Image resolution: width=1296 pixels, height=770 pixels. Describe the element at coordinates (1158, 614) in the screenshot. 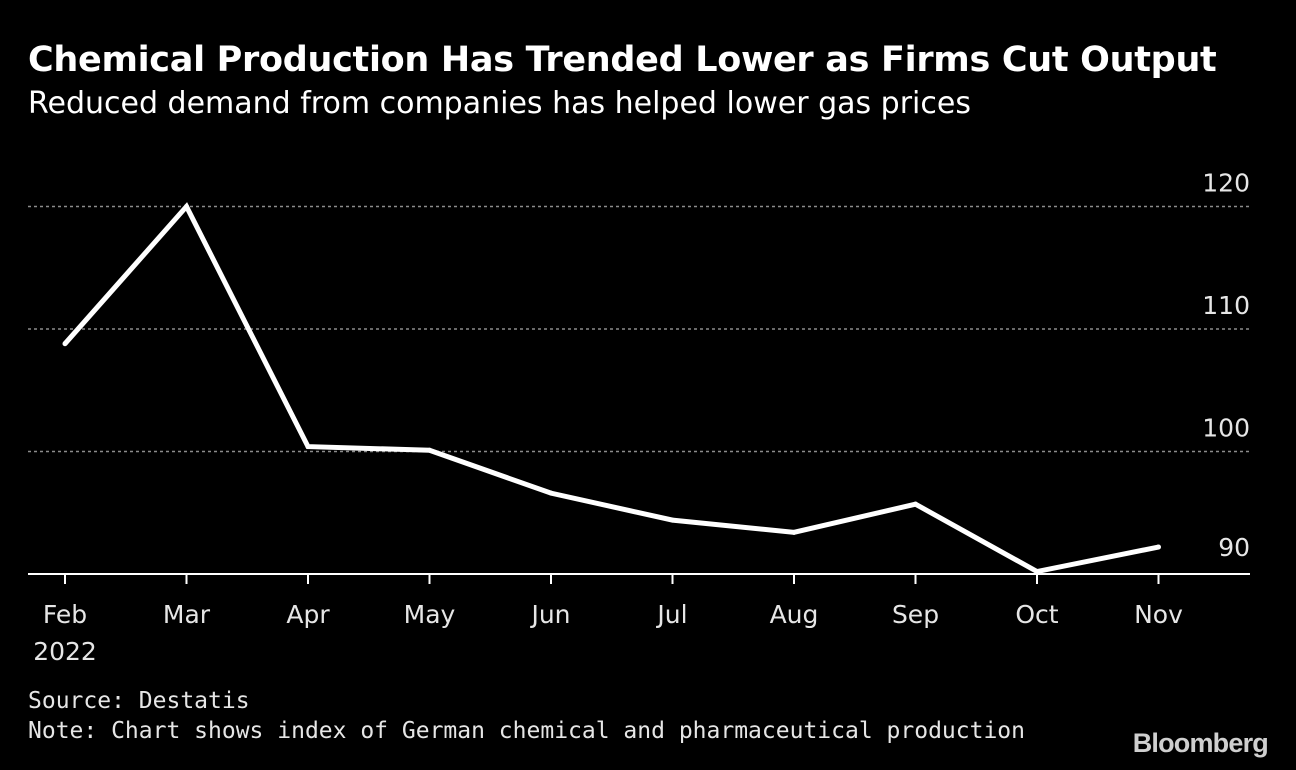

I see `x-tick-label: Nov` at that location.